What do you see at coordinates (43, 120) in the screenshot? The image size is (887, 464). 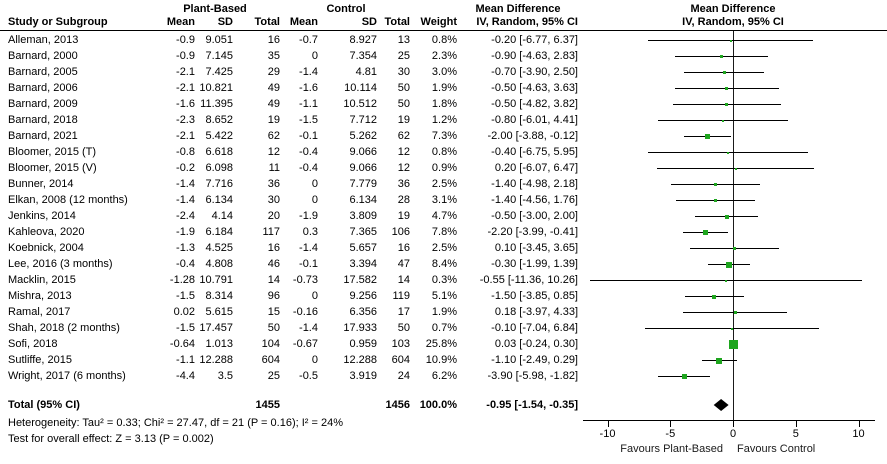 I see `study-name: Barnard, 2018` at bounding box center [43, 120].